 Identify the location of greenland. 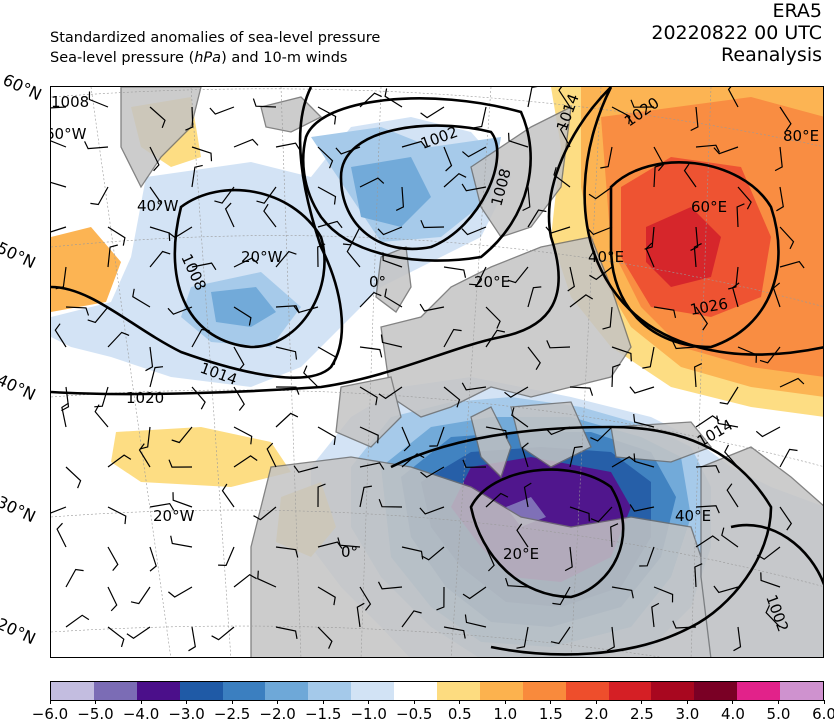
(161, 138).